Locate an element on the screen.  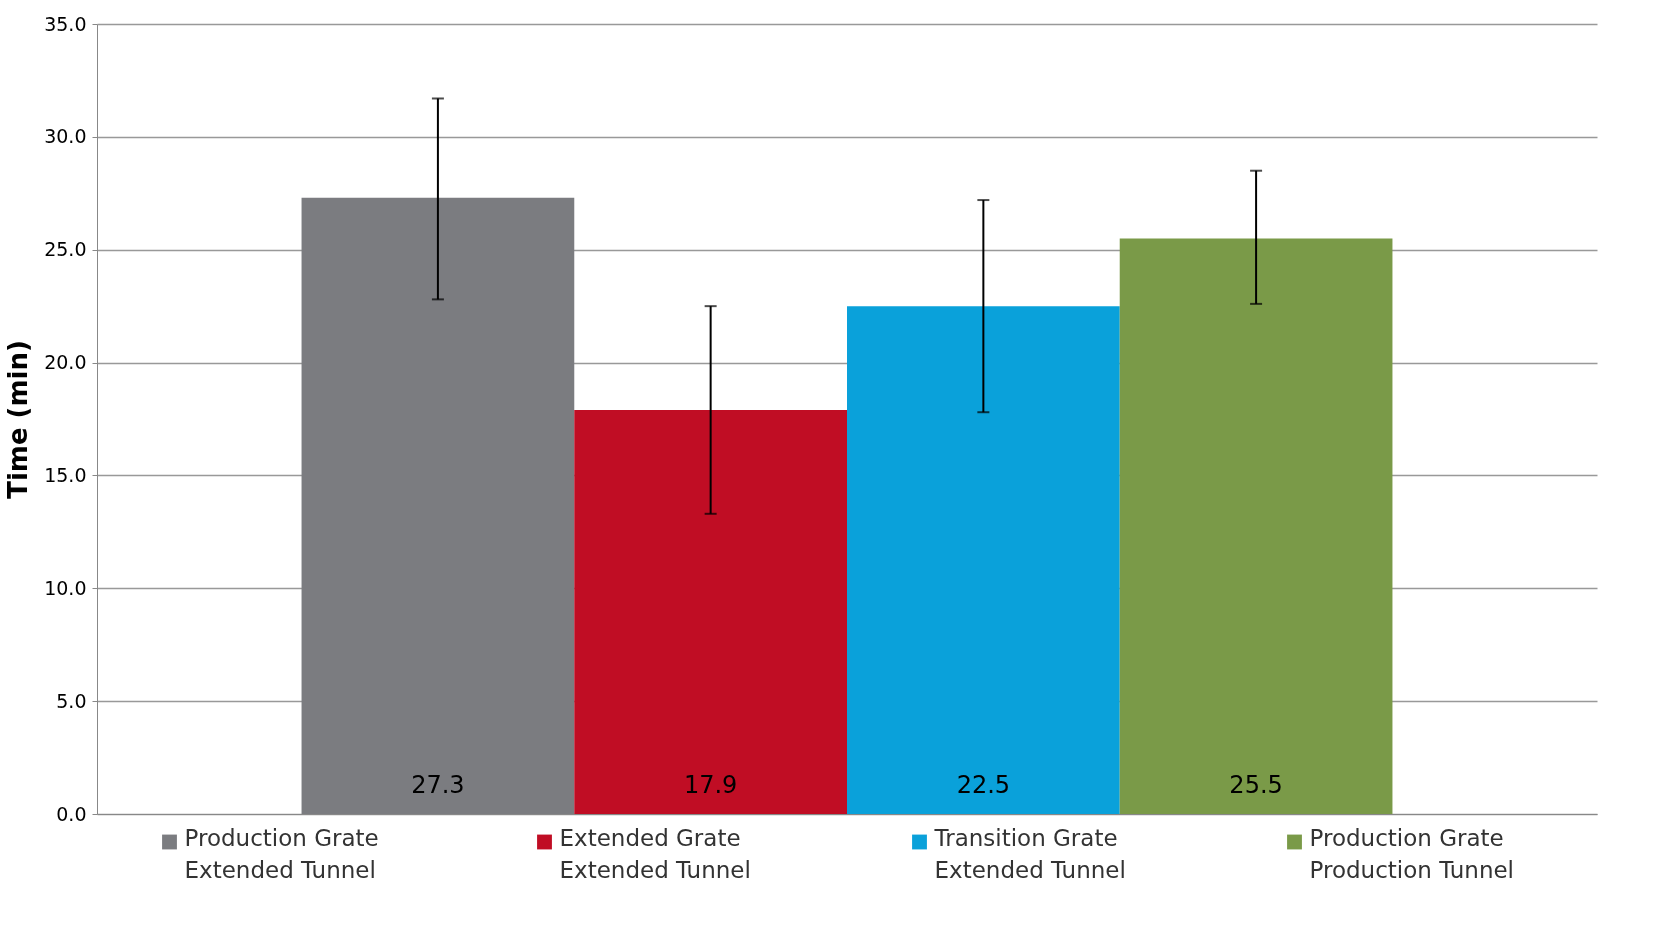
legend-label: Extended Grate Extended Tunnel is located at coordinates (655, 854).